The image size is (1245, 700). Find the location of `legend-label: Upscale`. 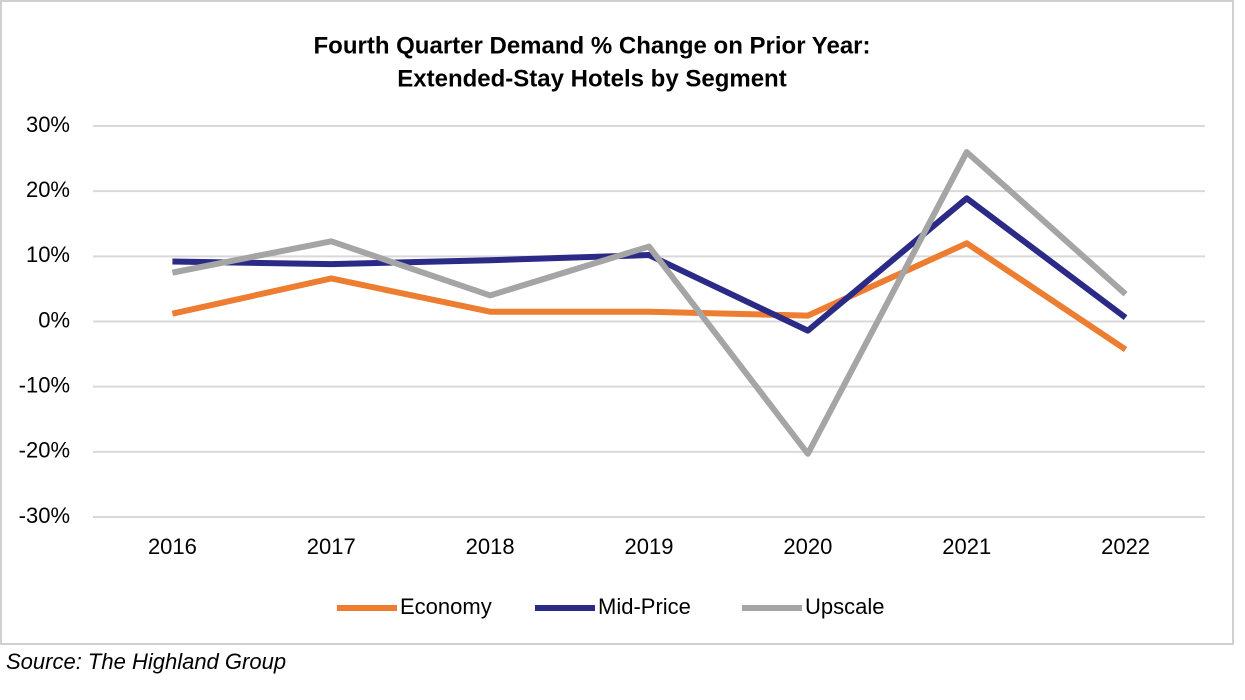

legend-label: Upscale is located at coordinates (844, 606).